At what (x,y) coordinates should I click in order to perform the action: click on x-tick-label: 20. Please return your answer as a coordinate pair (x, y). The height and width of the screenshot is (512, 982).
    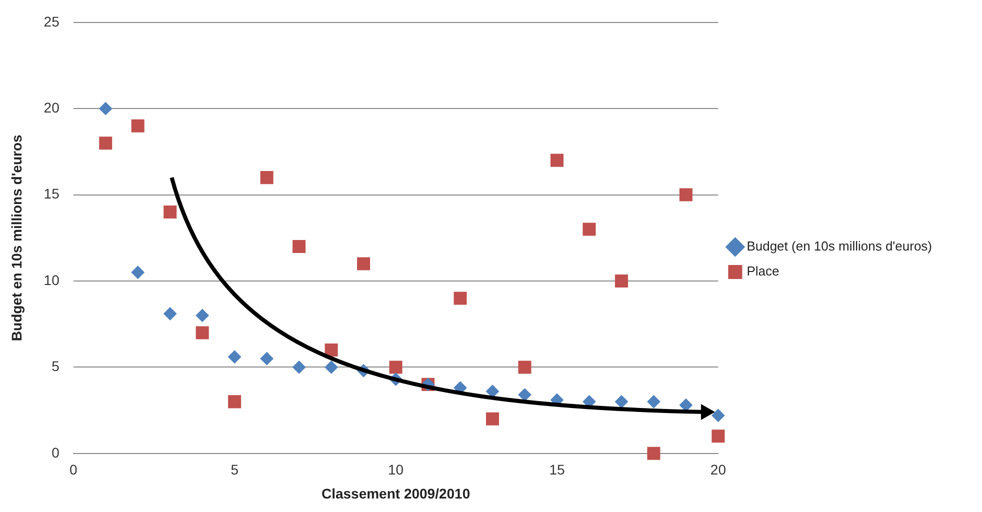
    Looking at the image, I should click on (718, 470).